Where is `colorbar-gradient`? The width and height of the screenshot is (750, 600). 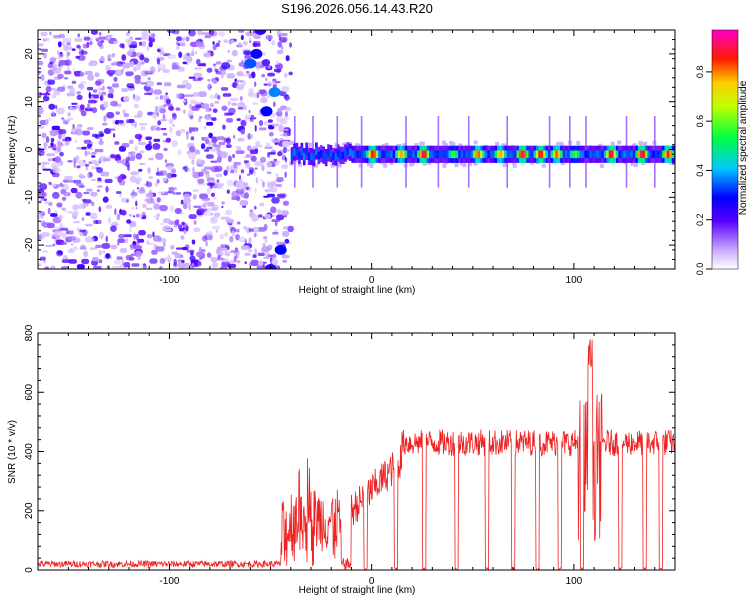
colorbar-gradient is located at coordinates (725, 149).